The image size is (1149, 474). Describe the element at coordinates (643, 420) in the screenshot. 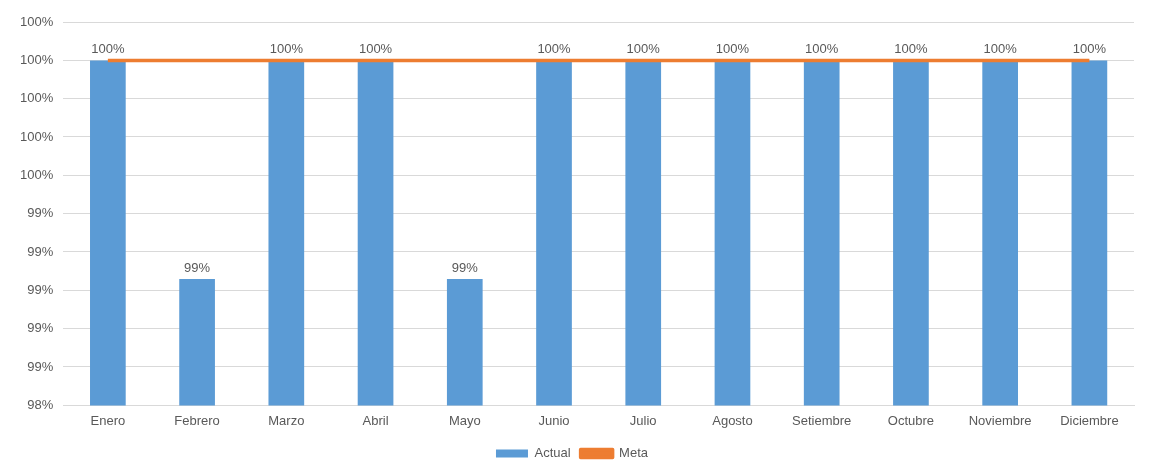

I see `x-tick-label: Julio` at that location.